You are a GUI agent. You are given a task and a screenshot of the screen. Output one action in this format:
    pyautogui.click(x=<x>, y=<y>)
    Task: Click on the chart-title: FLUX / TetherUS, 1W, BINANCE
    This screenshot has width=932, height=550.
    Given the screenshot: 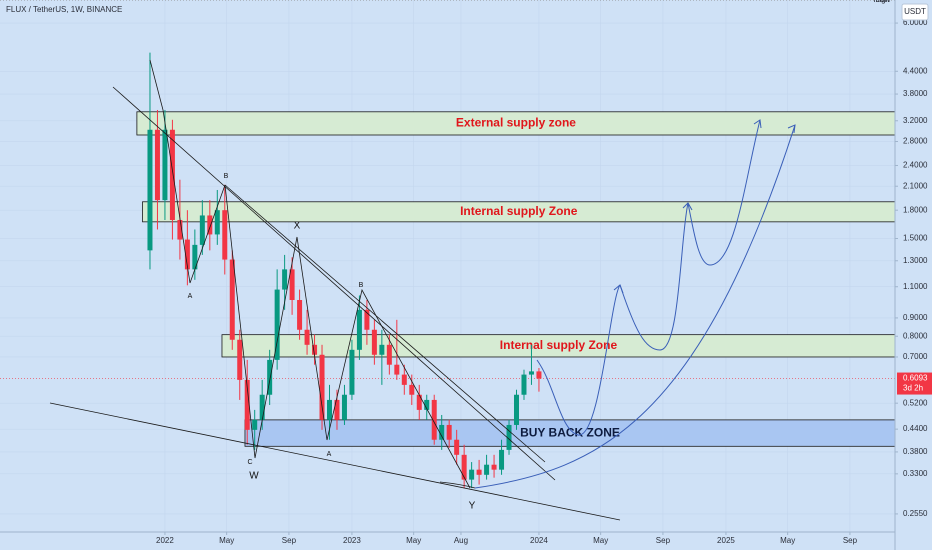 What is the action you would take?
    pyautogui.click(x=64, y=9)
    